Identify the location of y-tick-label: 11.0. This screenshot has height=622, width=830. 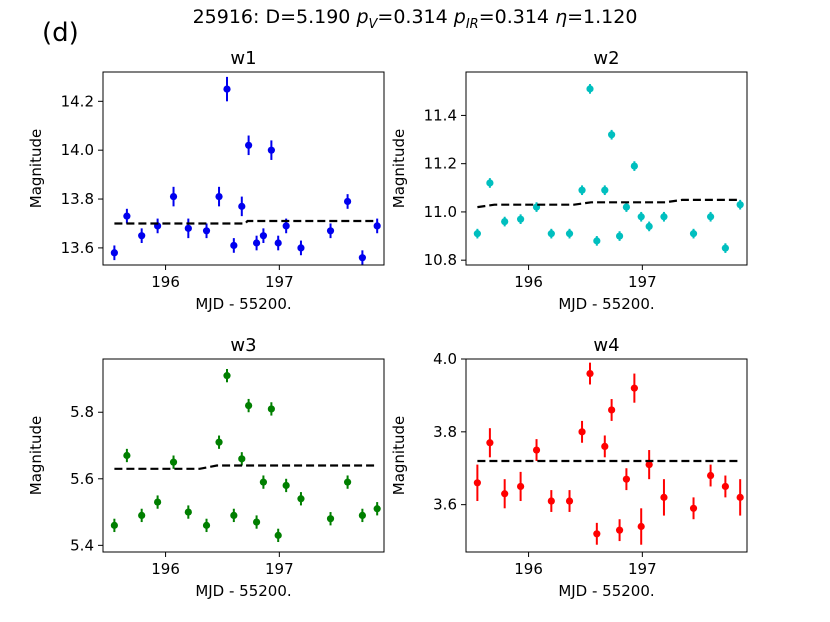
(440, 212).